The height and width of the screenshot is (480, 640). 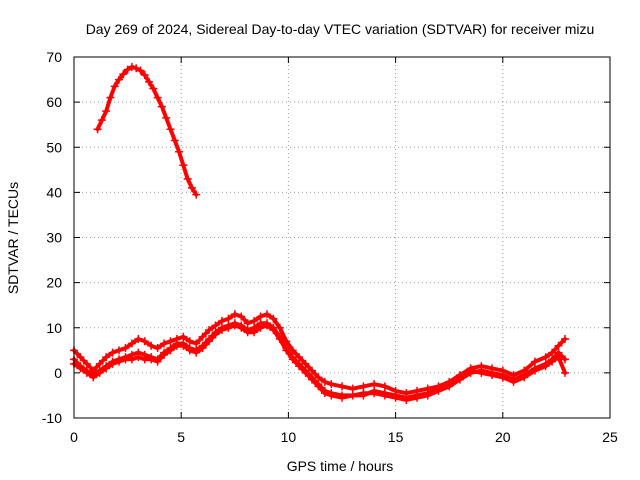 I want to click on y-tick-label: 10, so click(x=54, y=328).